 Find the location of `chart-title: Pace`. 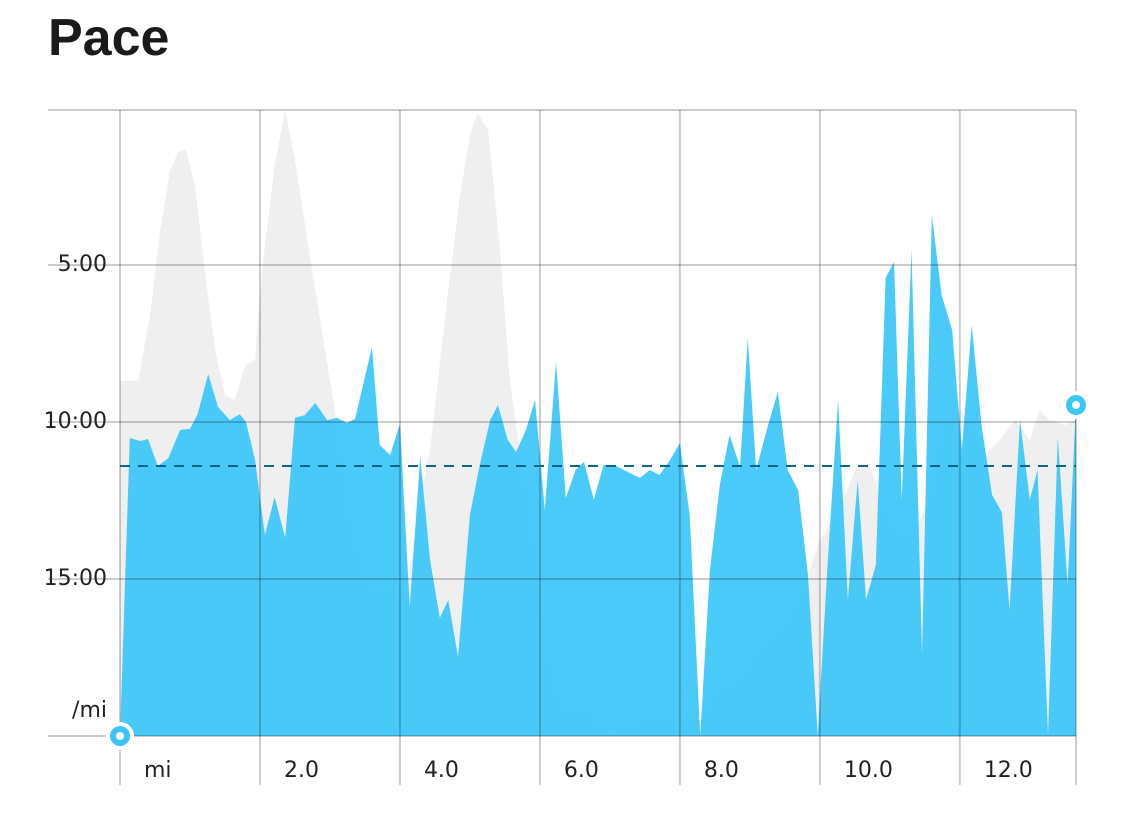

chart-title: Pace is located at coordinates (108, 38).